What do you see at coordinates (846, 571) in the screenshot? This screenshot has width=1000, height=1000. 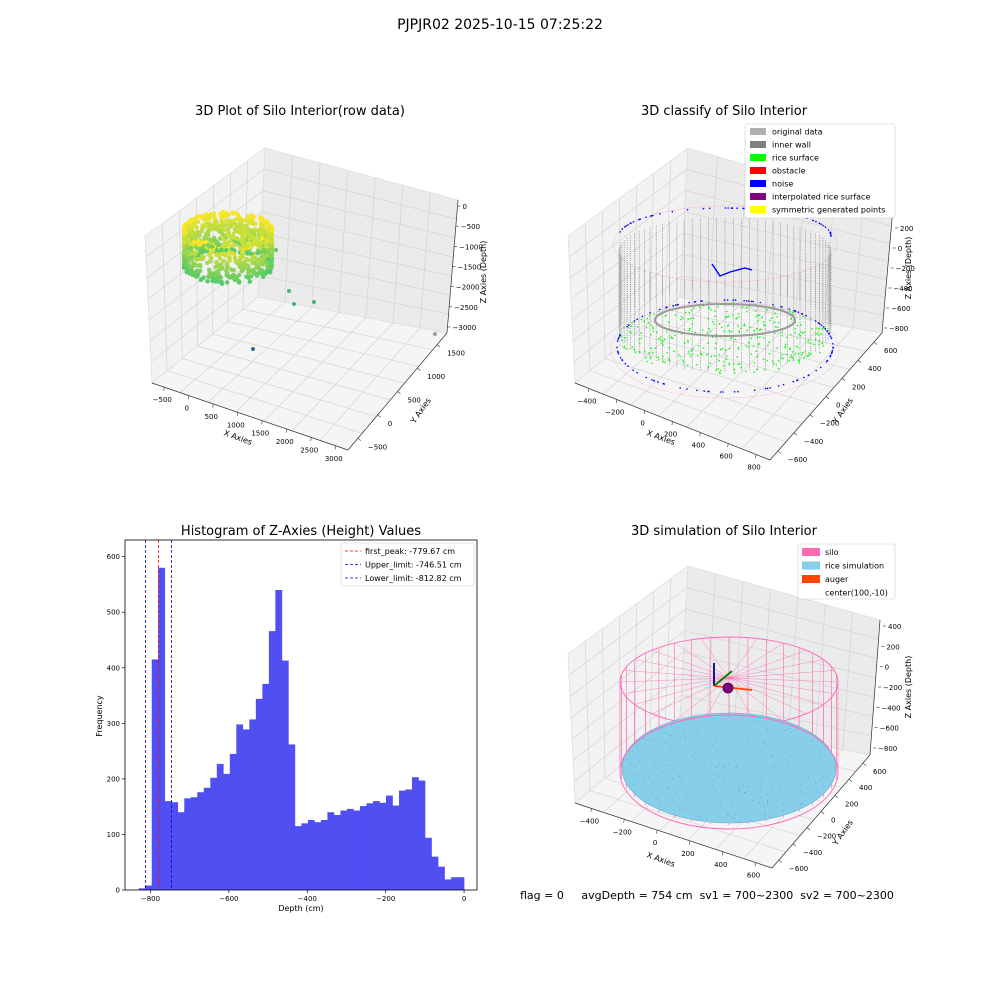 I see `plot4-legend-box` at bounding box center [846, 571].